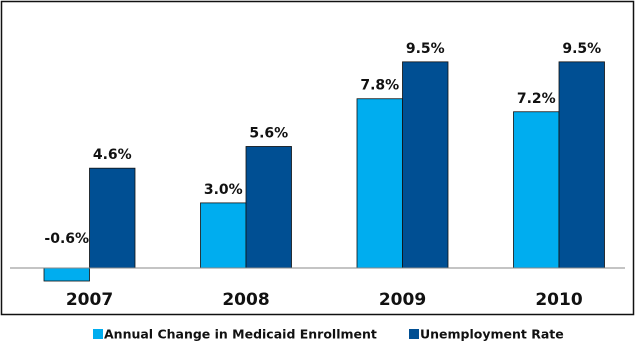 The image size is (635, 344). I want to click on data-label-unemployment-2009: 9.5%, so click(425, 49).